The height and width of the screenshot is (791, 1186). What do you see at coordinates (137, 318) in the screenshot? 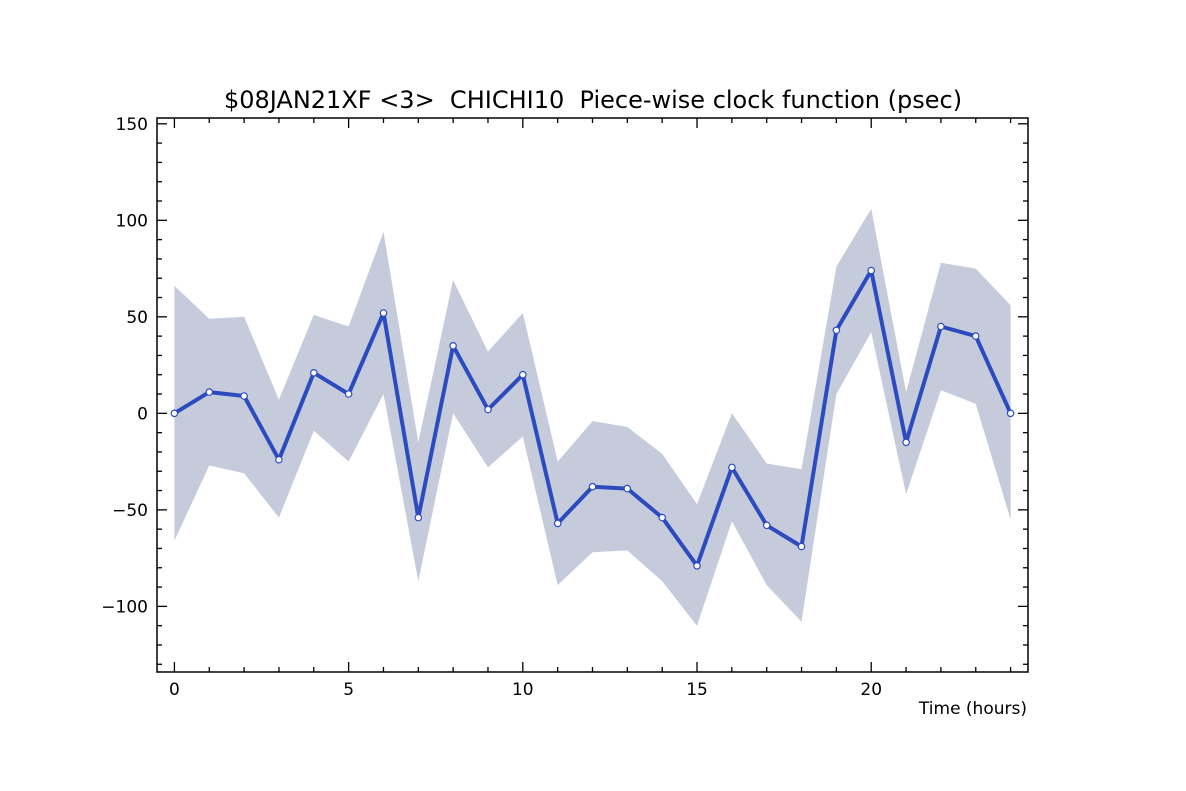
I see `y-tick-label: 50` at bounding box center [137, 318].